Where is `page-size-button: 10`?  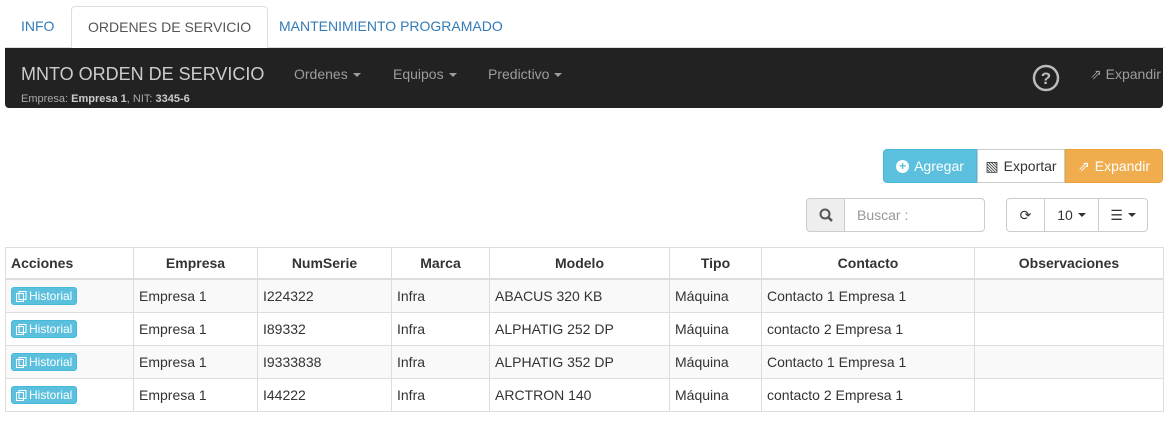 page-size-button: 10 is located at coordinates (1071, 215).